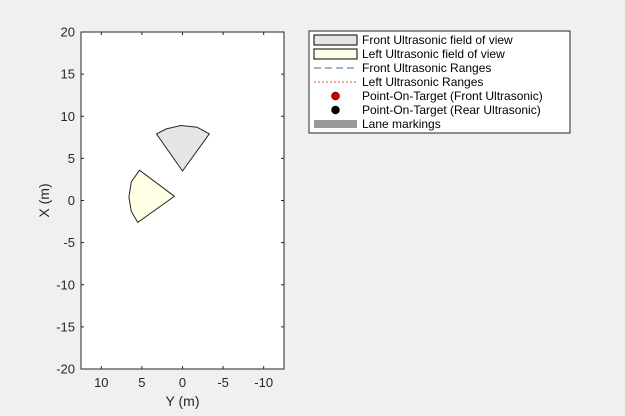 This screenshot has height=416, width=625. What do you see at coordinates (65, 326) in the screenshot?
I see `y-tick-label-1: -15` at bounding box center [65, 326].